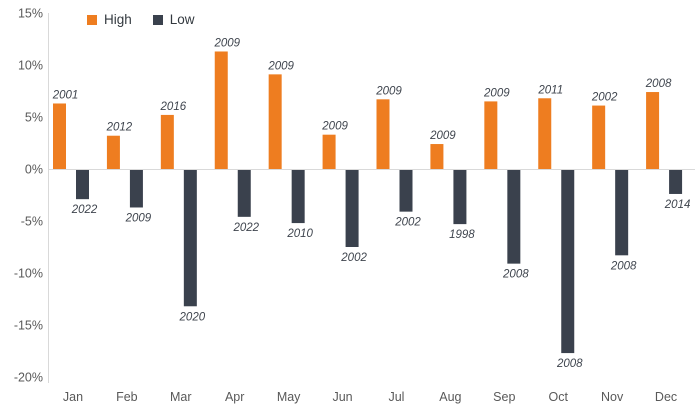  Describe the element at coordinates (148, 19) in the screenshot. I see `chart-legend: High Low` at that location.